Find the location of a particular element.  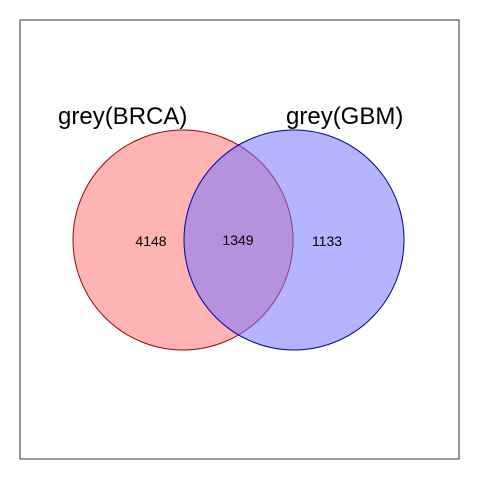

intersection-count: 1349 is located at coordinates (237, 240).